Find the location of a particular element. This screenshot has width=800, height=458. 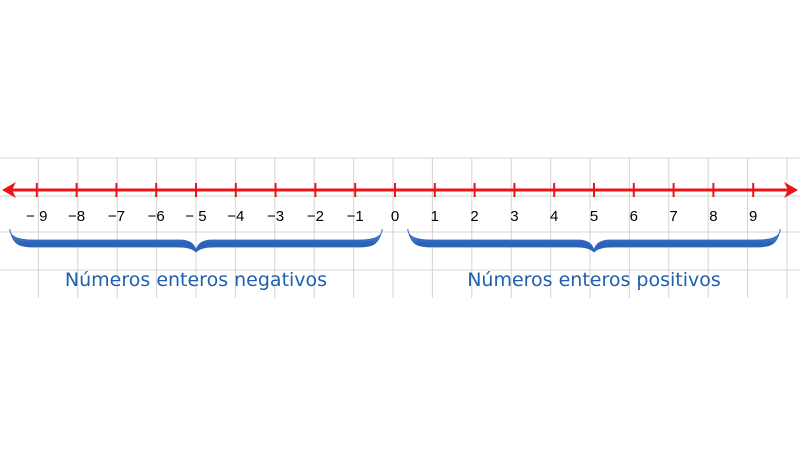

tick-label: −3 is located at coordinates (275, 216).